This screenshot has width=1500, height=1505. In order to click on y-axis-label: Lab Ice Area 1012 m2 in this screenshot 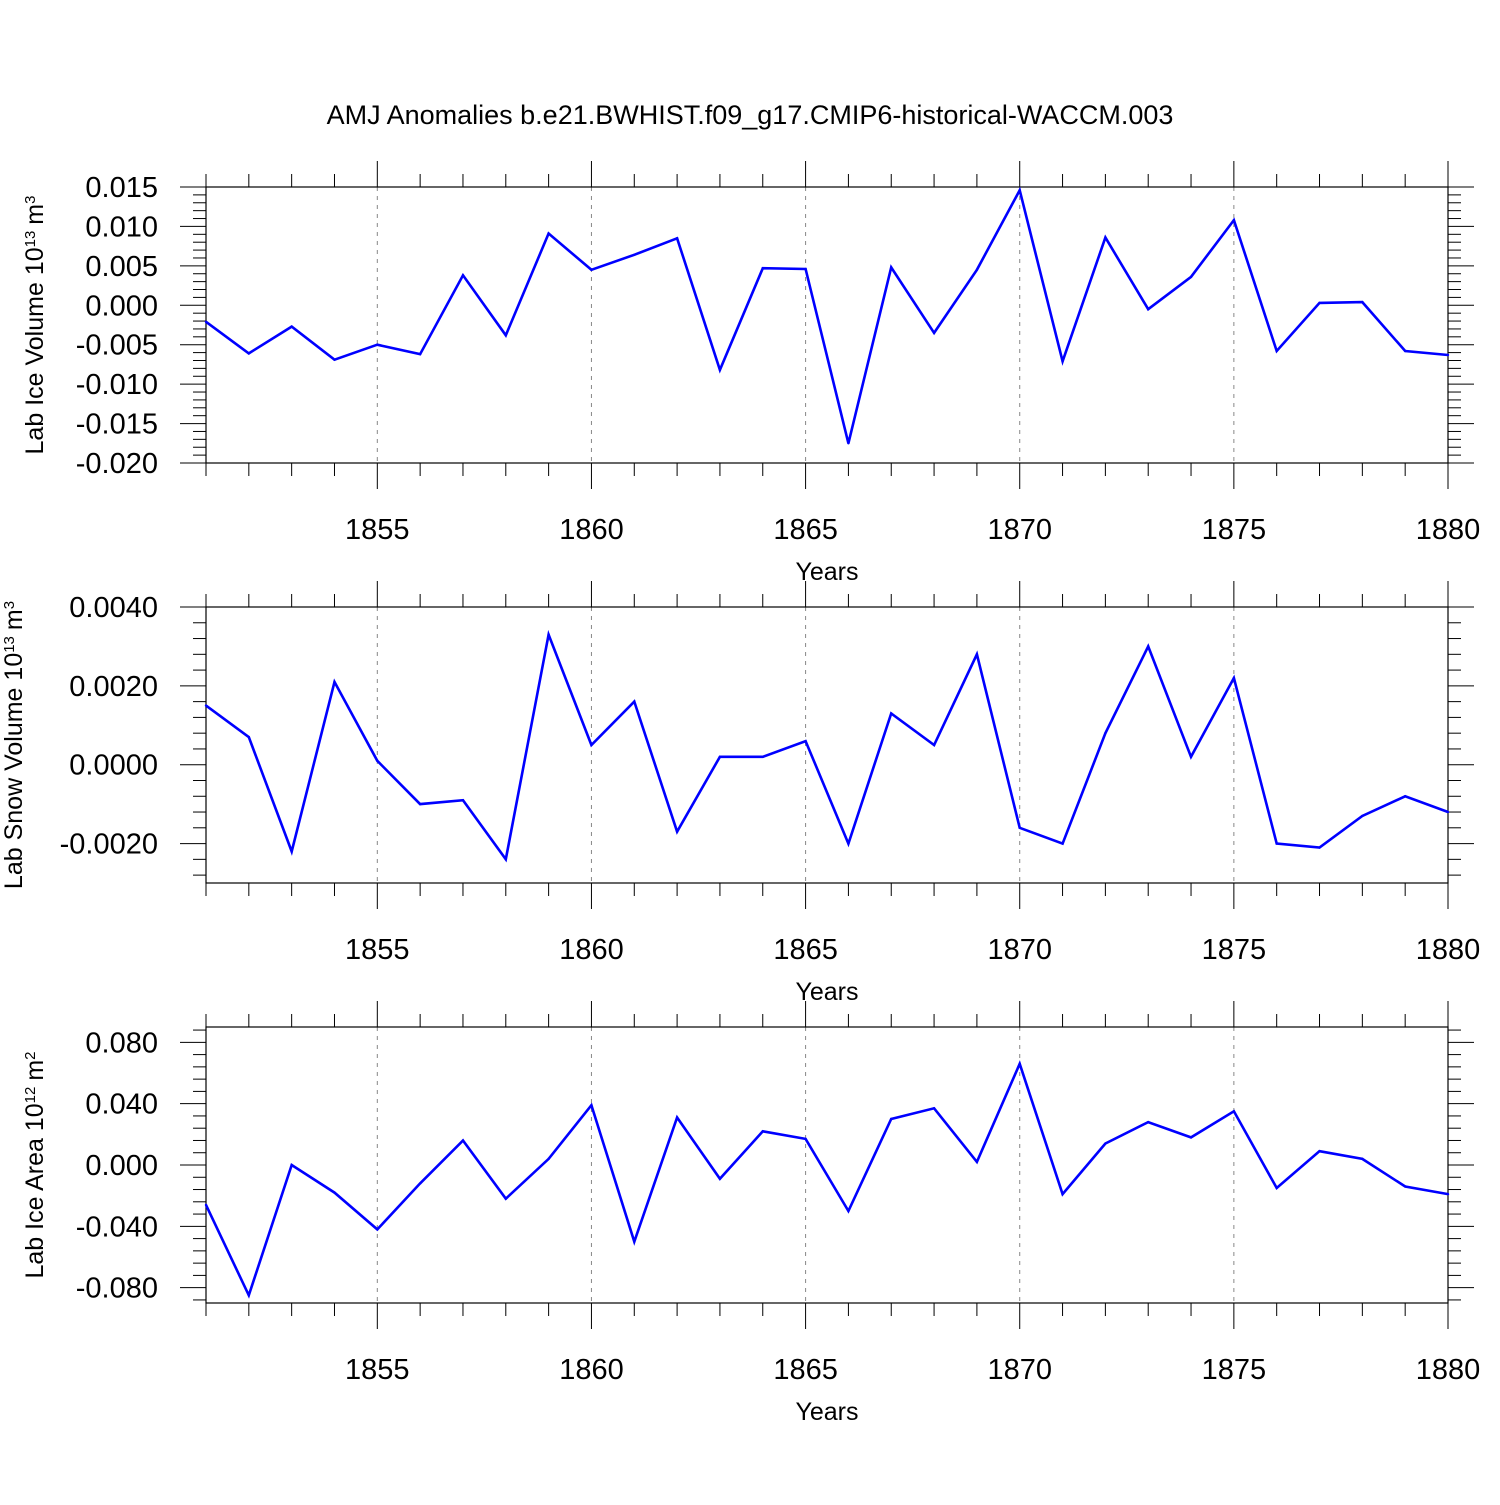, I will do `click(35, 1165)`.